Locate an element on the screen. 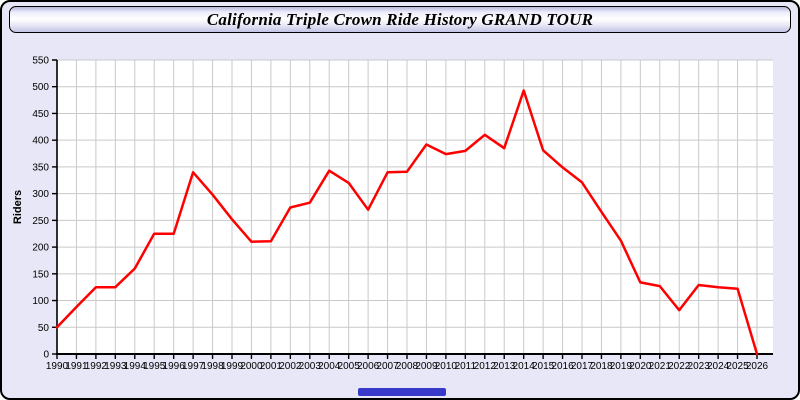 This screenshot has width=800, height=400. x-tick-label: 2015 is located at coordinates (543, 366).